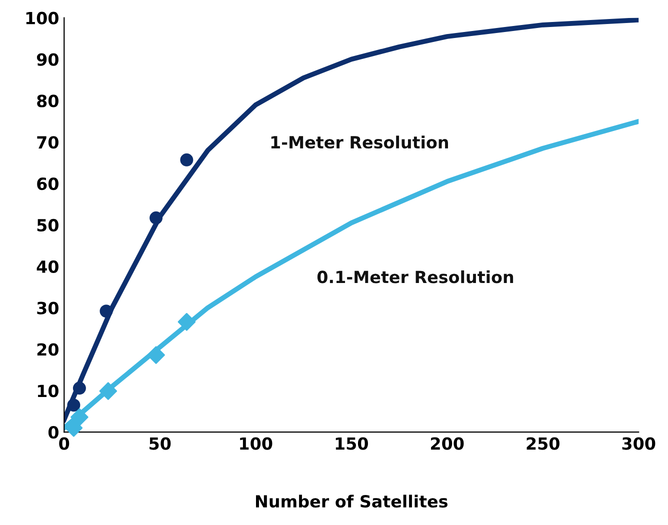 The image size is (668, 525). What do you see at coordinates (47, 59) in the screenshot?
I see `y-tick-label: 90` at bounding box center [47, 59].